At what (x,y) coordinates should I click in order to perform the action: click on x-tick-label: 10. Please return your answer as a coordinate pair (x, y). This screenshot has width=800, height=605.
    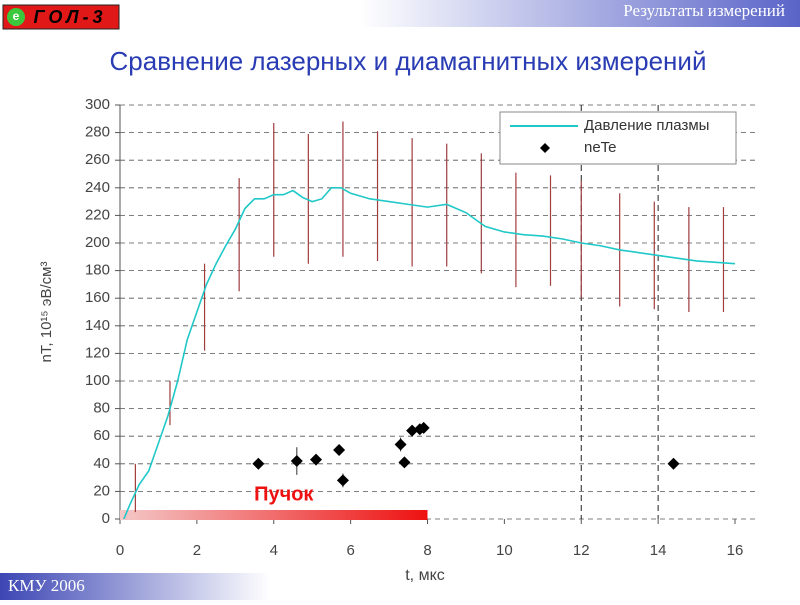
    Looking at the image, I should click on (504, 550).